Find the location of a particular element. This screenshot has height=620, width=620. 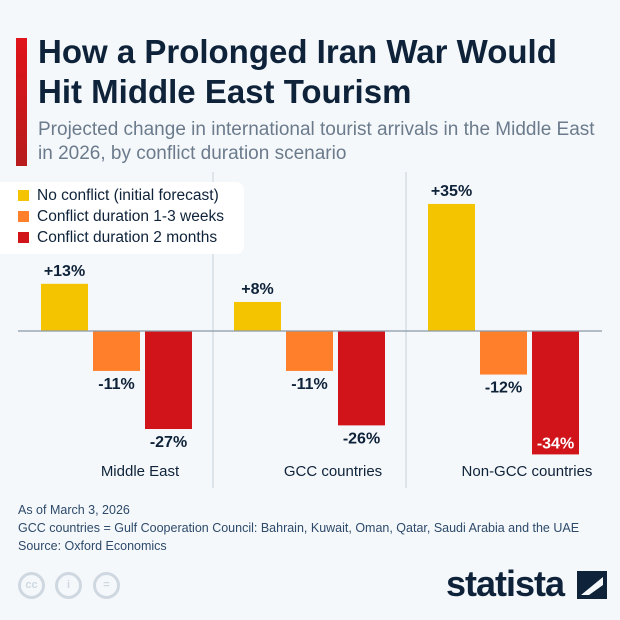

source: Source: Oxford Economics is located at coordinates (92, 546).